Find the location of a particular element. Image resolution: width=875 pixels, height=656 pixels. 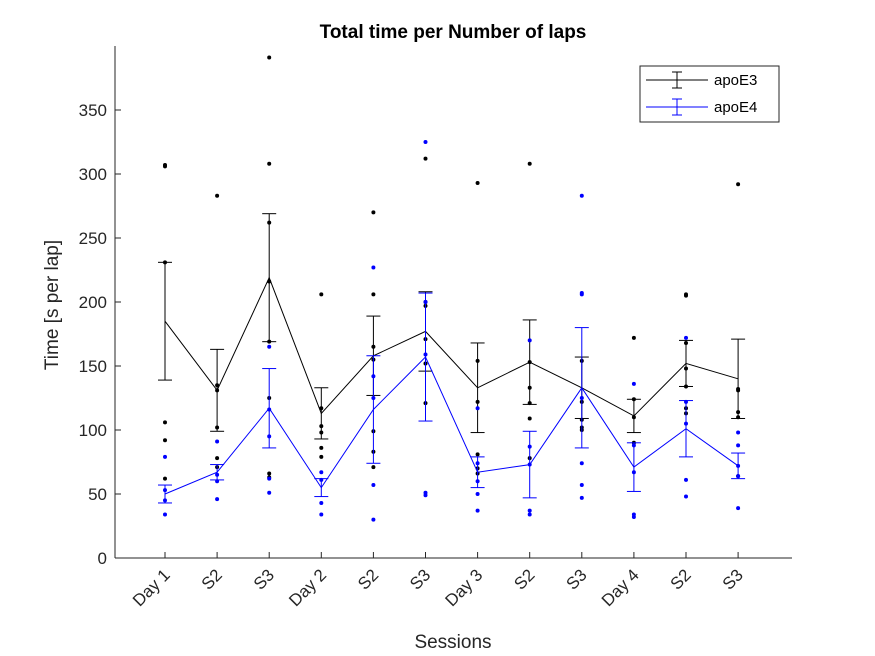

series-line-apoe3 is located at coordinates (451, 346).